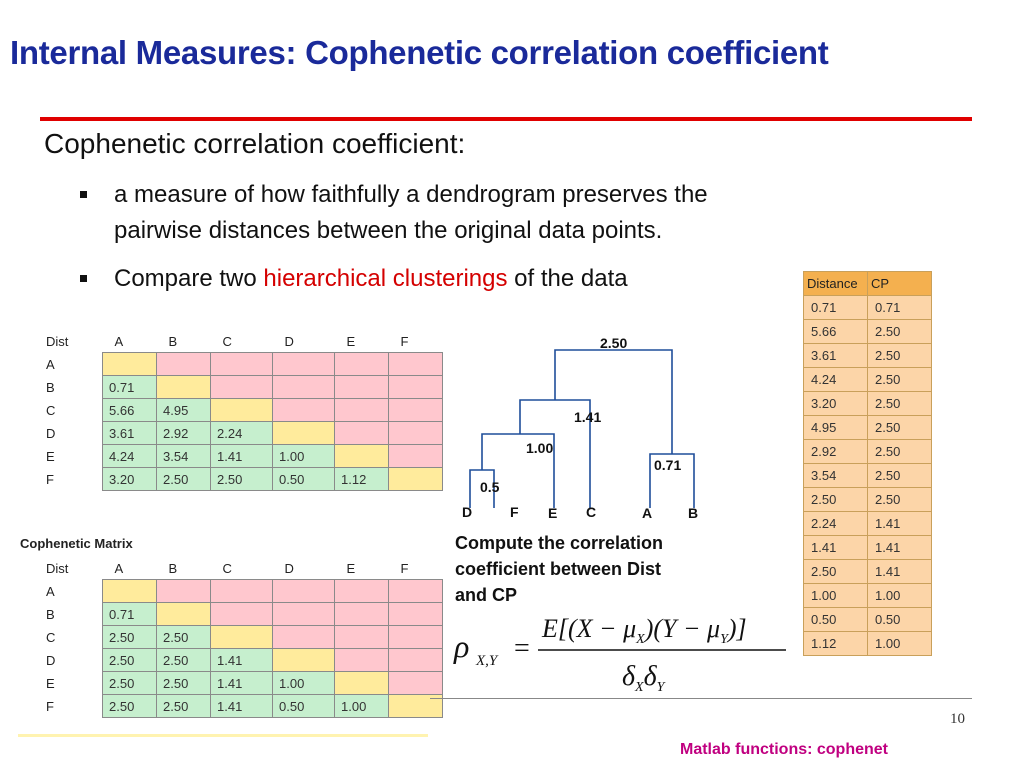 Image resolution: width=1024 pixels, height=768 pixels. Describe the element at coordinates (867, 547) in the screenshot. I see `cp-table-row: 1.41 1.41` at that location.